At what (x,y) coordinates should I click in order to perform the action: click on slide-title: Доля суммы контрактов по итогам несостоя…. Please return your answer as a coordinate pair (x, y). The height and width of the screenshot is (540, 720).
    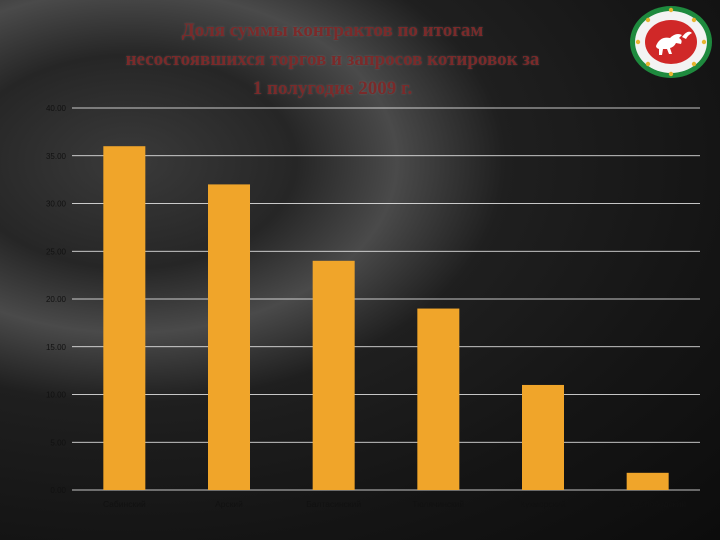
    Looking at the image, I should click on (332, 59).